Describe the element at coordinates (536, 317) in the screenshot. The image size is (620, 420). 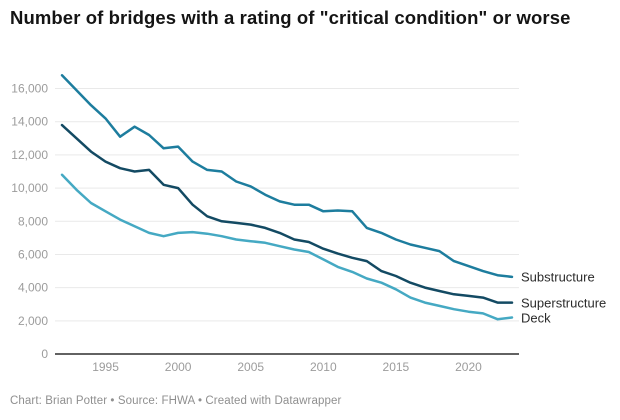
I see `series-label-deck: Deck` at that location.